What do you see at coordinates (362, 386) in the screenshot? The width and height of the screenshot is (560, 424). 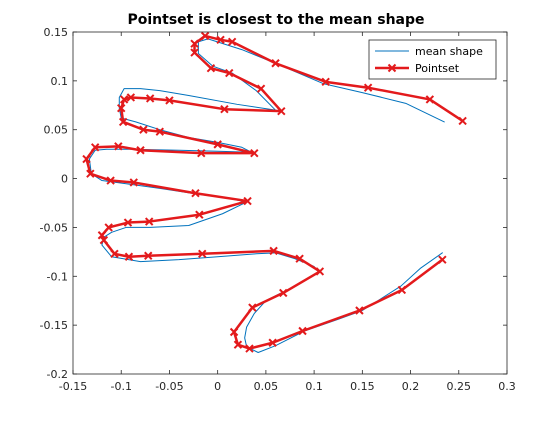 I see `x-tick-label: 0.15` at bounding box center [362, 386].